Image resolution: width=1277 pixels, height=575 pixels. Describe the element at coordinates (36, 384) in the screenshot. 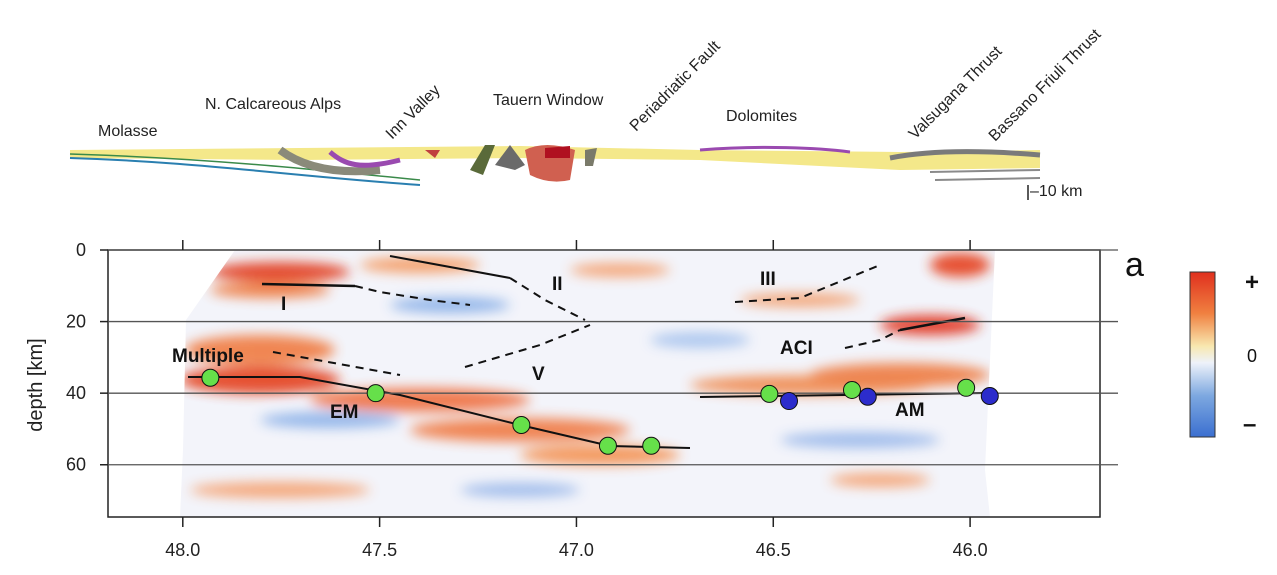

I see `y-axis-title: depth [km]` at that location.